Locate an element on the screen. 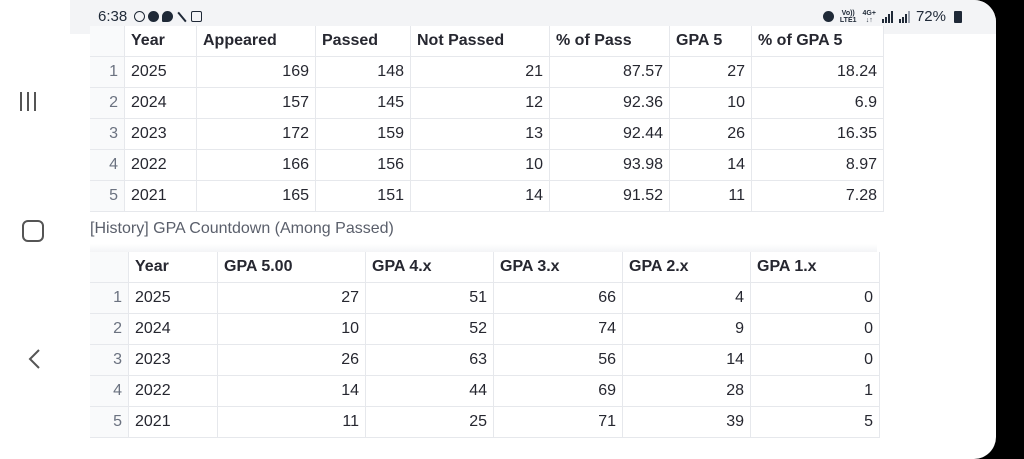 The height and width of the screenshot is (459, 1024). table-cell: 74 is located at coordinates (558, 329).